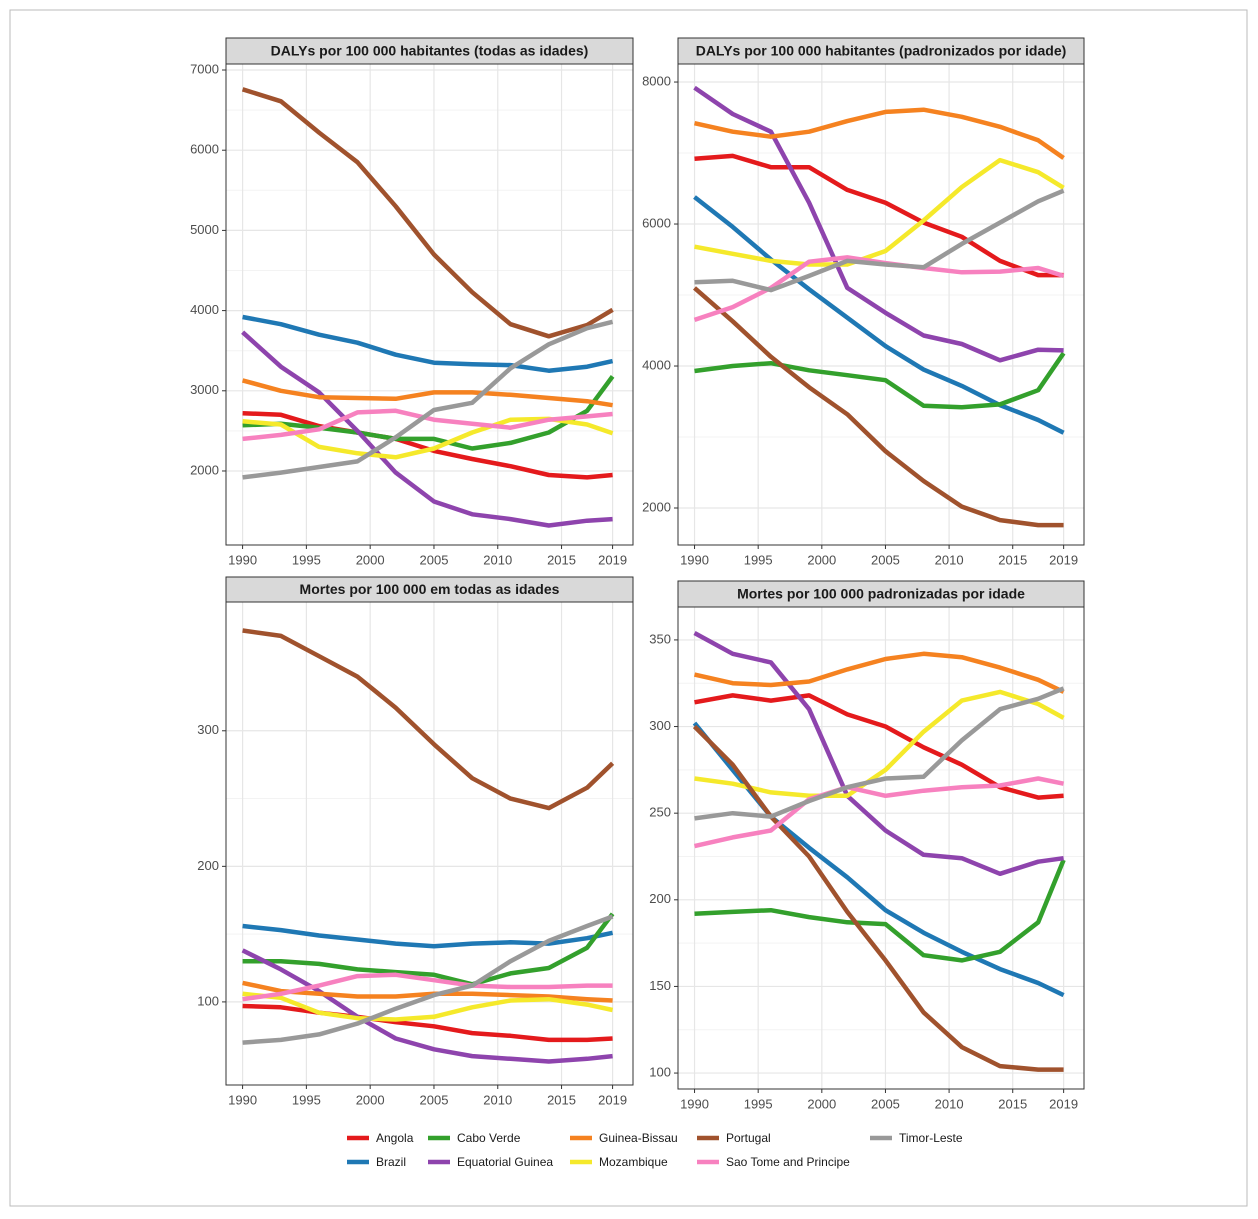  Describe the element at coordinates (395, 1138) in the screenshot. I see `legend-label: Angola` at that location.